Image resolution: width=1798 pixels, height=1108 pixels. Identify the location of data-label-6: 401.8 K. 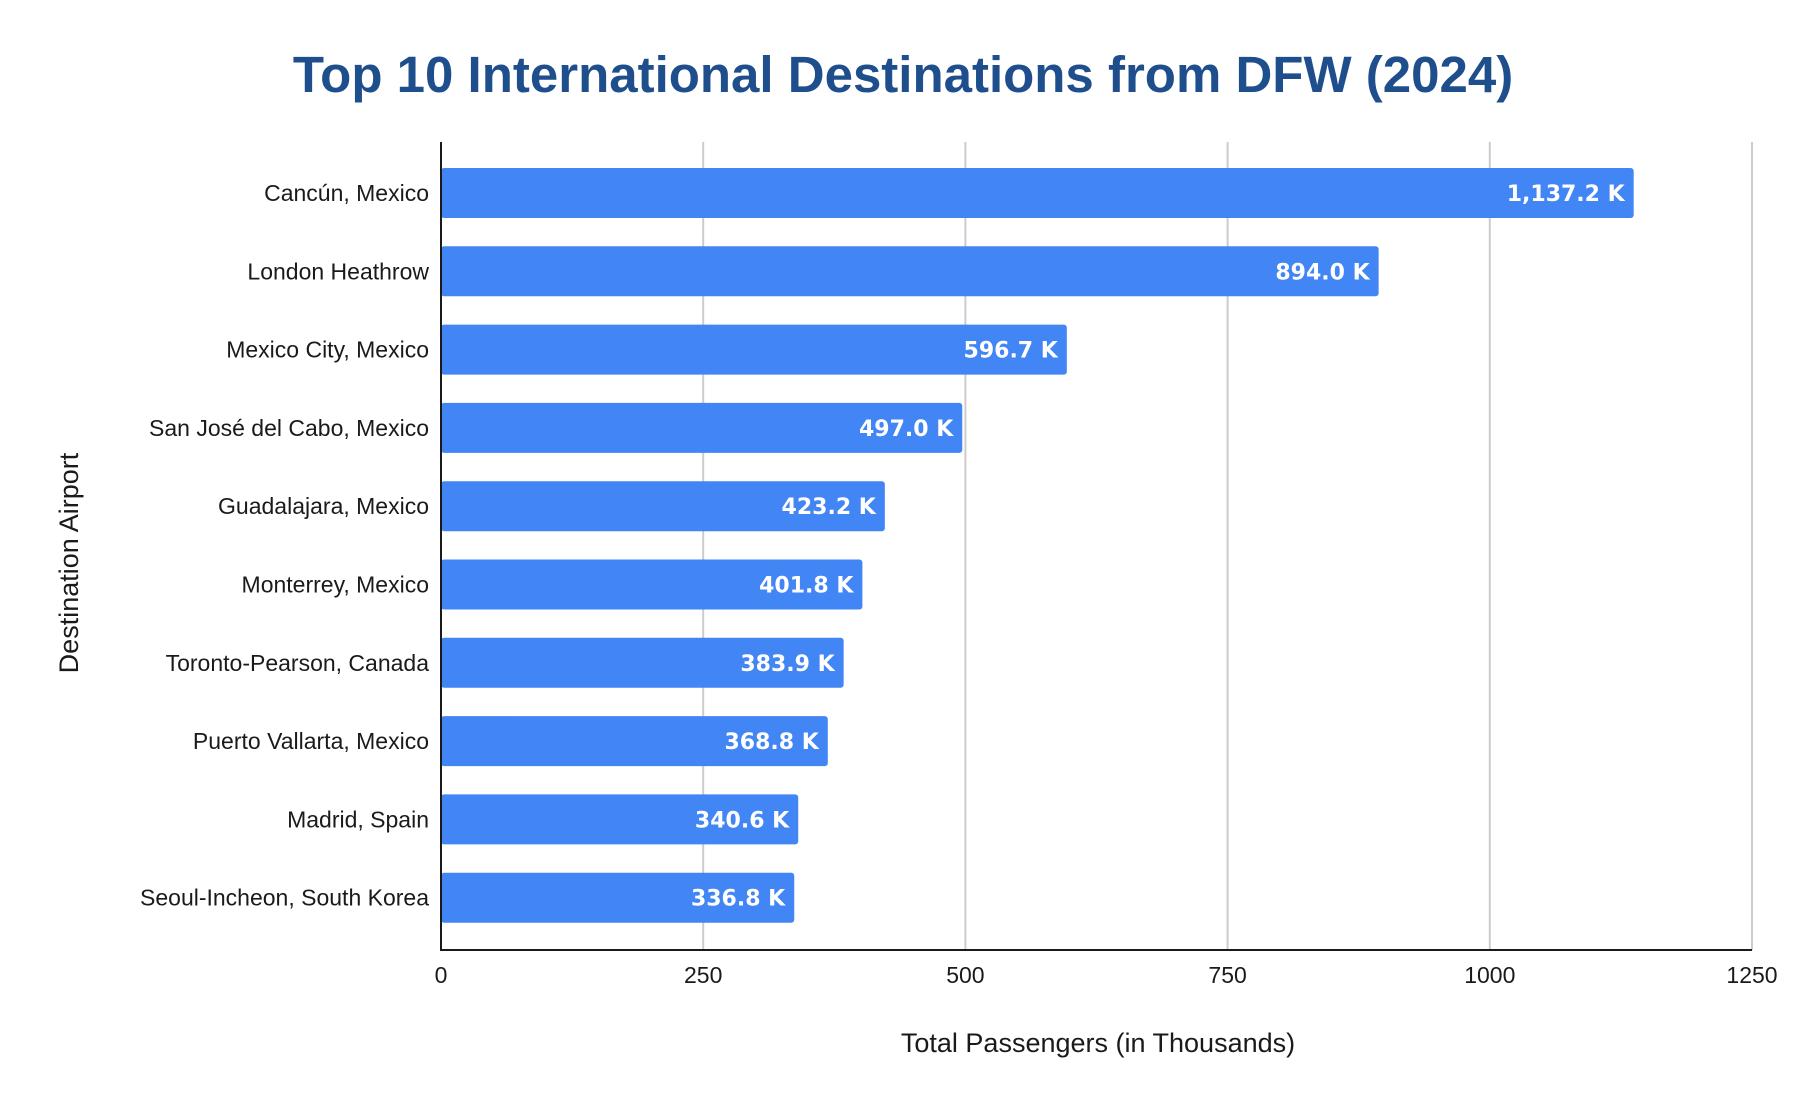
(806, 586).